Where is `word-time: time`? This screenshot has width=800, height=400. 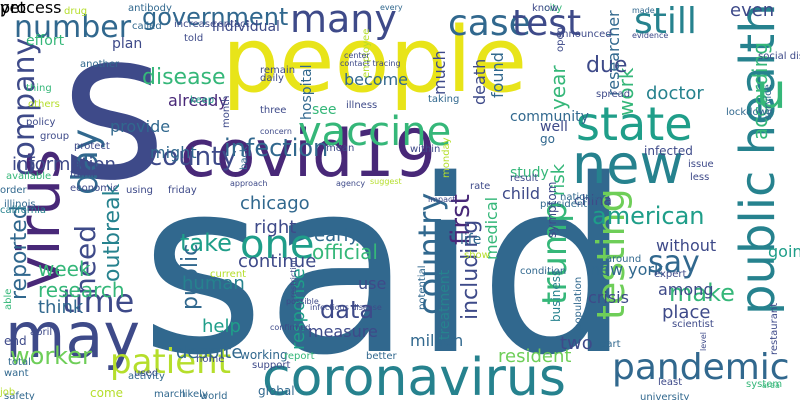
word-time: time is located at coordinates (98, 301).